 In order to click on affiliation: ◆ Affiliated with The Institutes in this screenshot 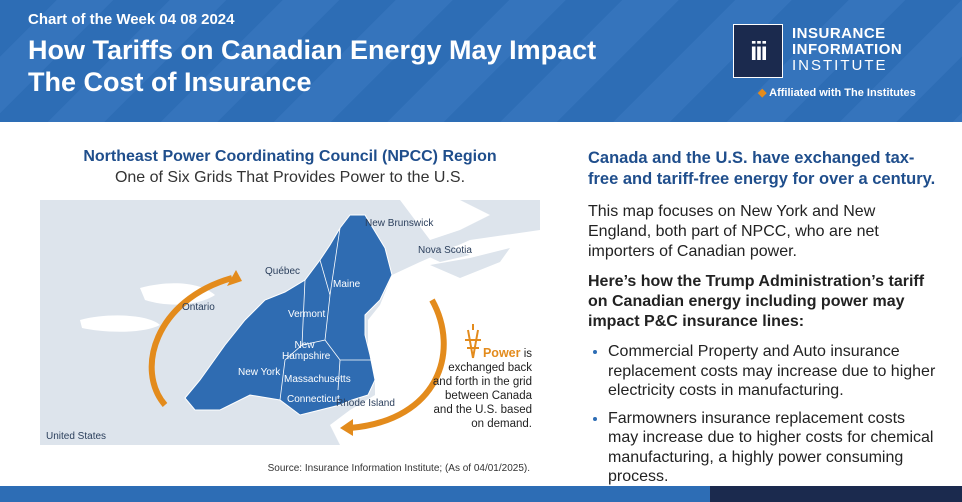, I will do `click(837, 92)`.